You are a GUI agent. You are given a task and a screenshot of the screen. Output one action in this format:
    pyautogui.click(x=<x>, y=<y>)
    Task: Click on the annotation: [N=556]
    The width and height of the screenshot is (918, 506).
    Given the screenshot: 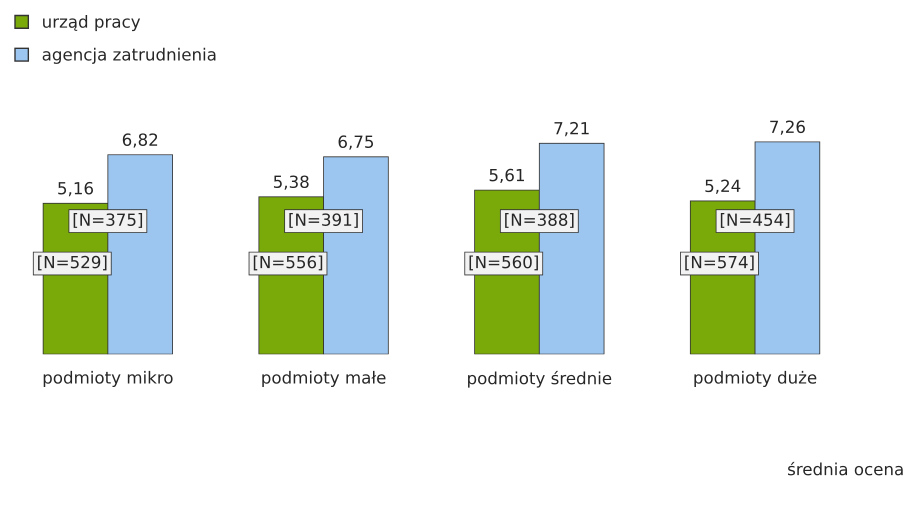 What is the action you would take?
    pyautogui.click(x=288, y=262)
    